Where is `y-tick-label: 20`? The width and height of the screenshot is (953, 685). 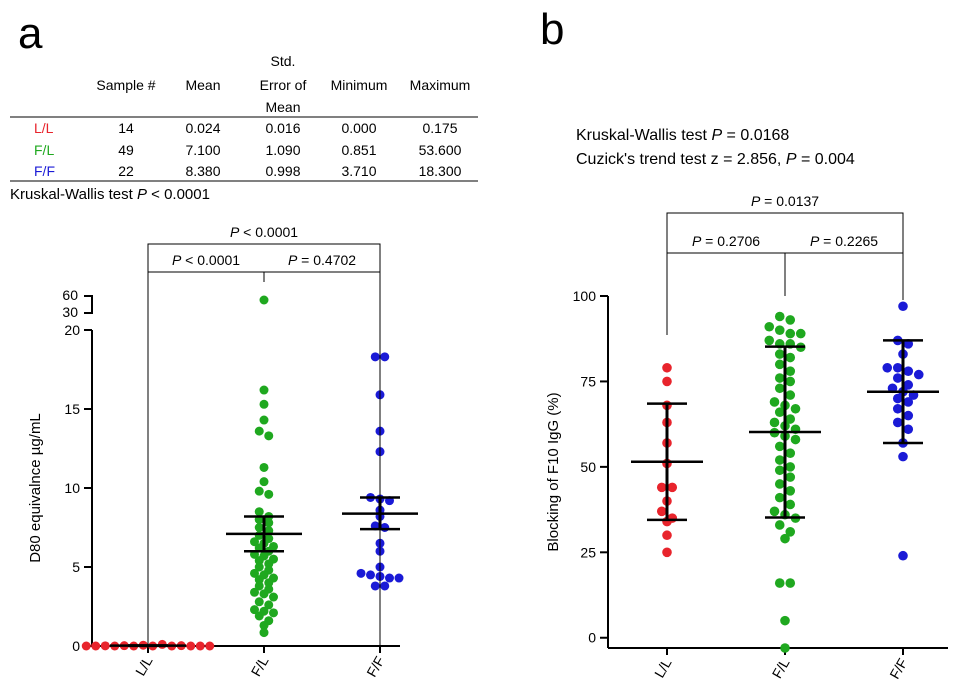 y-tick-label: 20 is located at coordinates (72, 330).